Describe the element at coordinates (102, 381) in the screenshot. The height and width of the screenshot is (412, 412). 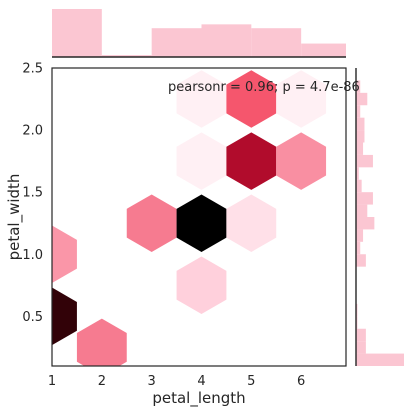
I see `x-tick-label: 2` at that location.